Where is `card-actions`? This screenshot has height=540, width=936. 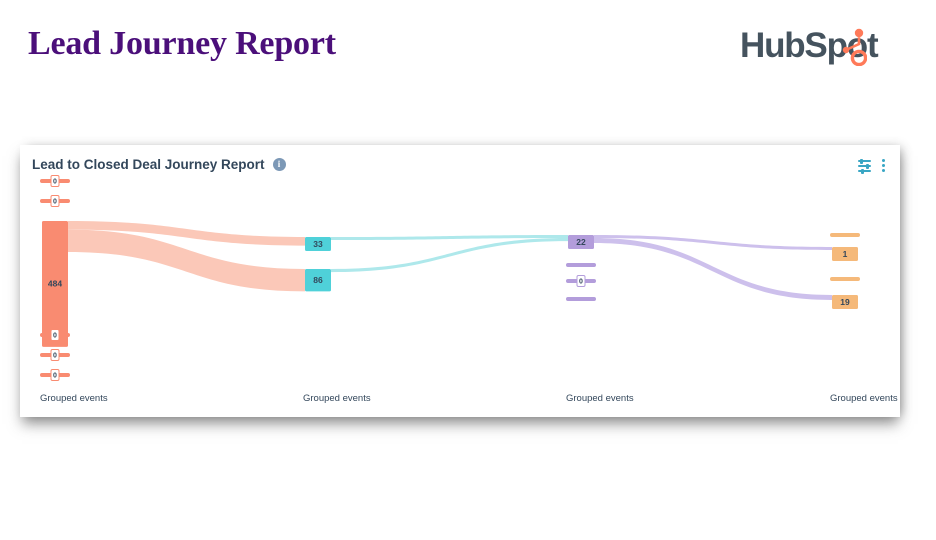 card-actions is located at coordinates (872, 166).